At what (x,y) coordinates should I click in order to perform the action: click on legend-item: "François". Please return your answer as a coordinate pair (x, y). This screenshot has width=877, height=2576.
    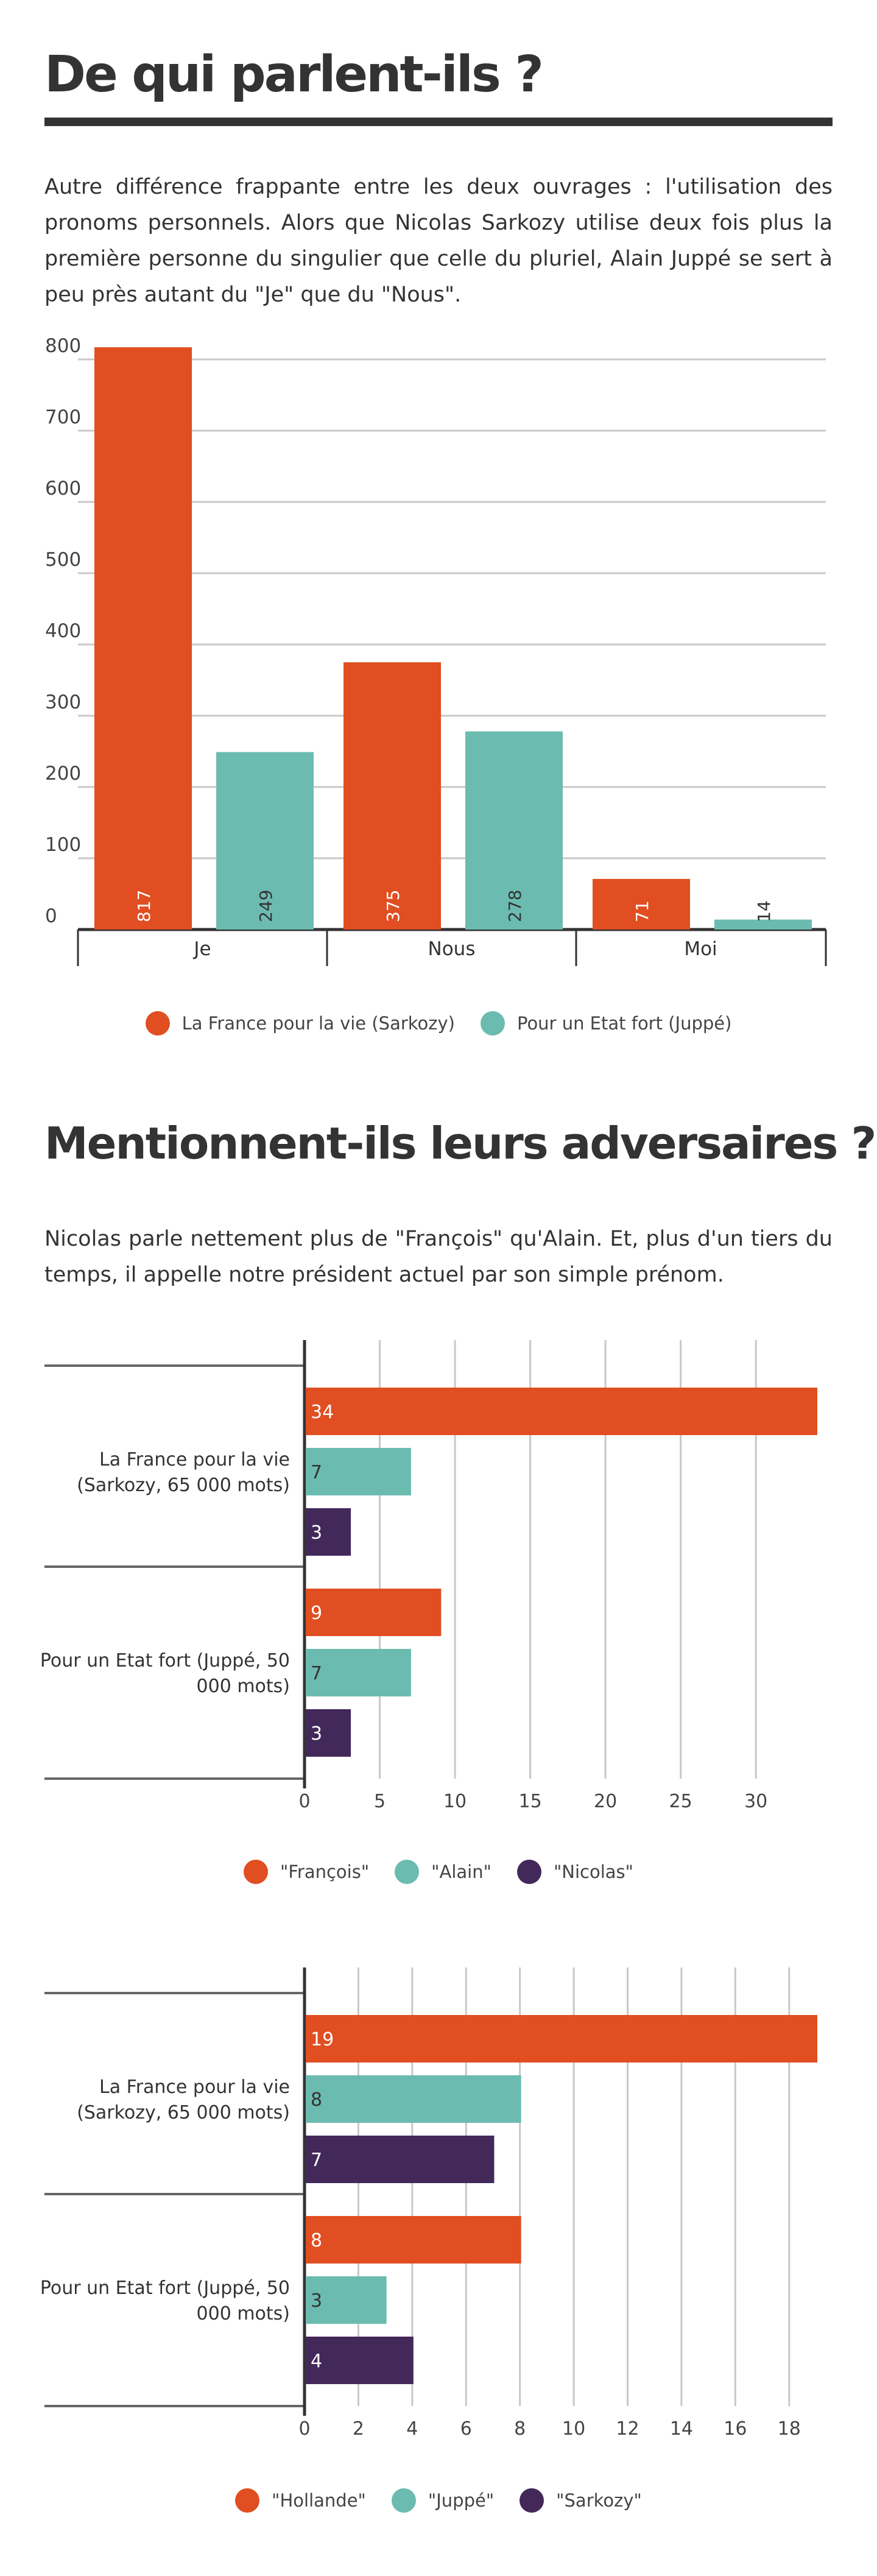
    Looking at the image, I should click on (306, 1872).